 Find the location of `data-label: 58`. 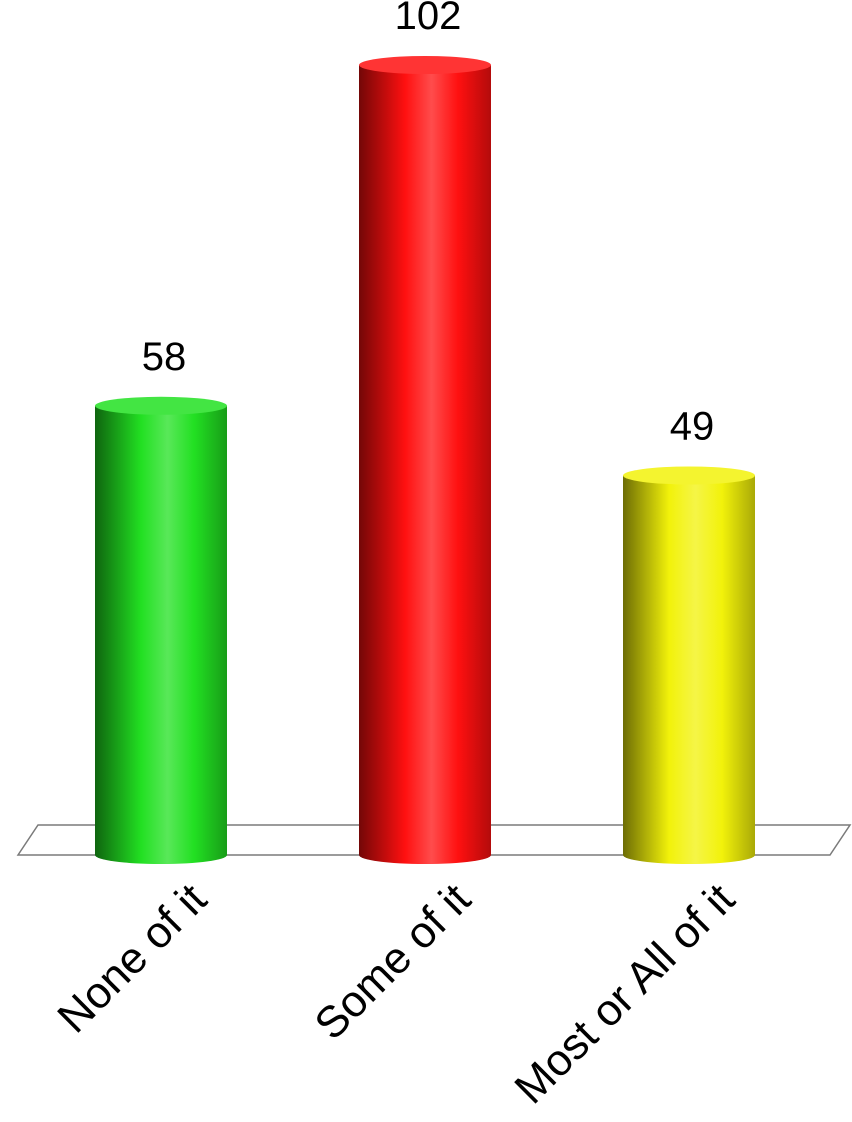

data-label: 58 is located at coordinates (164, 357).